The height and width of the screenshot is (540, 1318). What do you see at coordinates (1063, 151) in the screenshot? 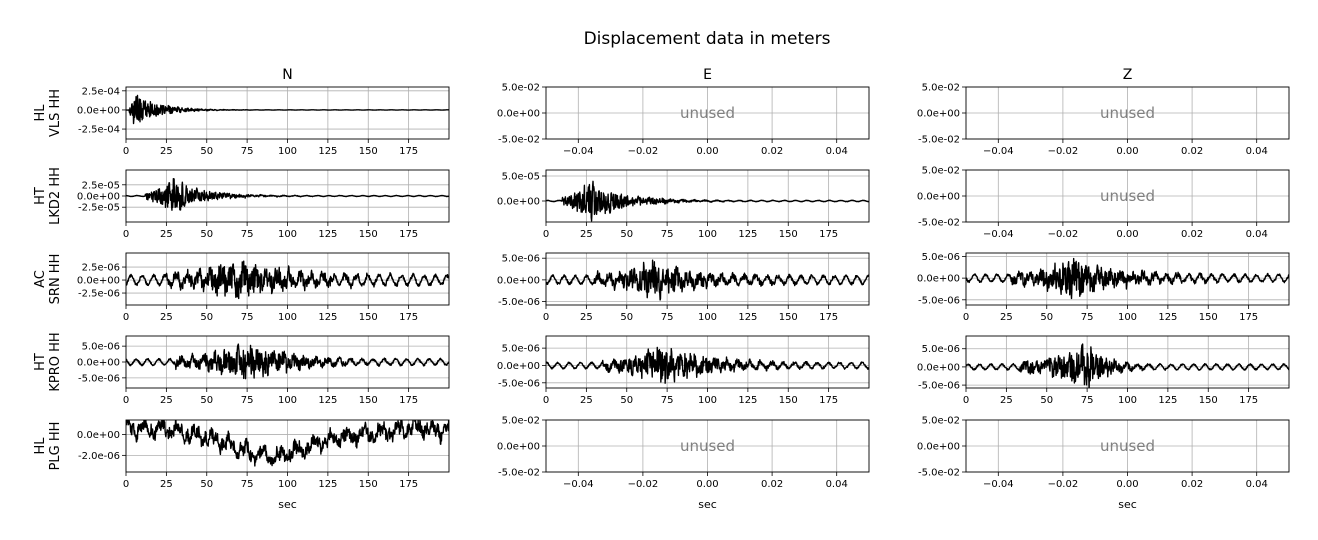
I see `x-tick-label: −0.02` at bounding box center [1063, 151].